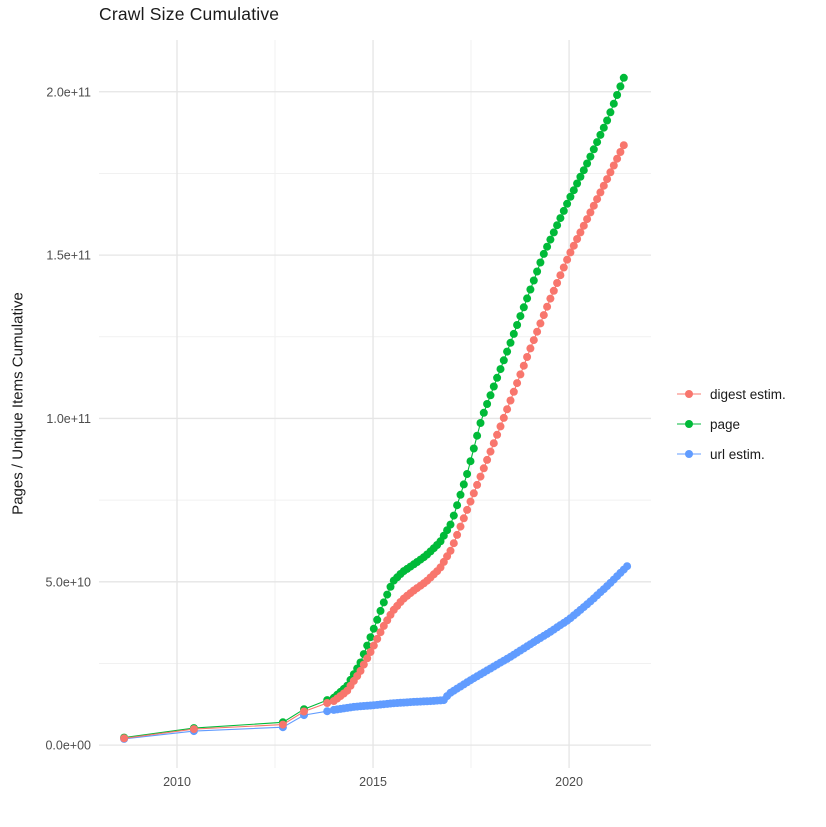  What do you see at coordinates (68, 746) in the screenshot?
I see `y-tick-label: 0.0e+00` at bounding box center [68, 746].